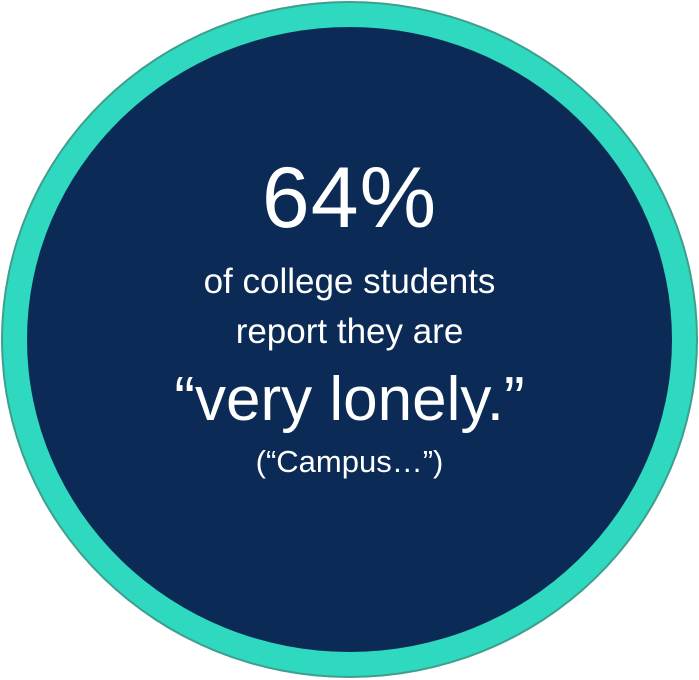  I want to click on stat-quote: “very lonely.”, so click(349, 399).